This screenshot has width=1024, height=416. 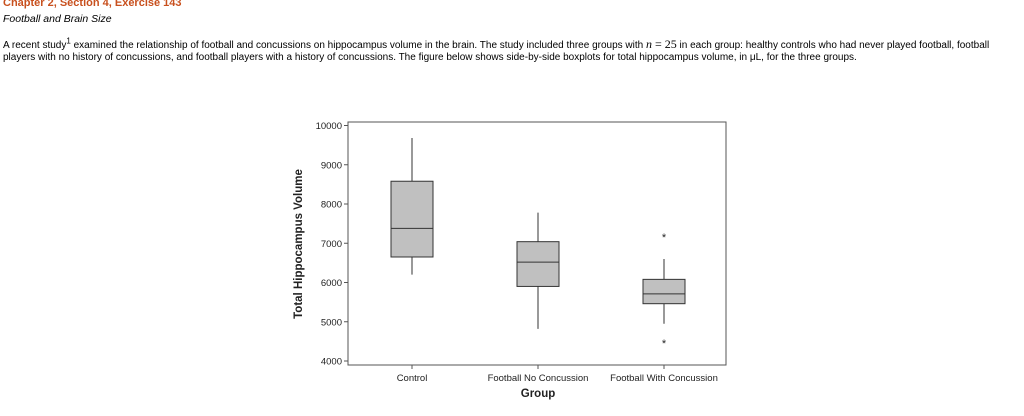 What do you see at coordinates (35, 45) in the screenshot?
I see `paragraph-part1: A recent study` at bounding box center [35, 45].